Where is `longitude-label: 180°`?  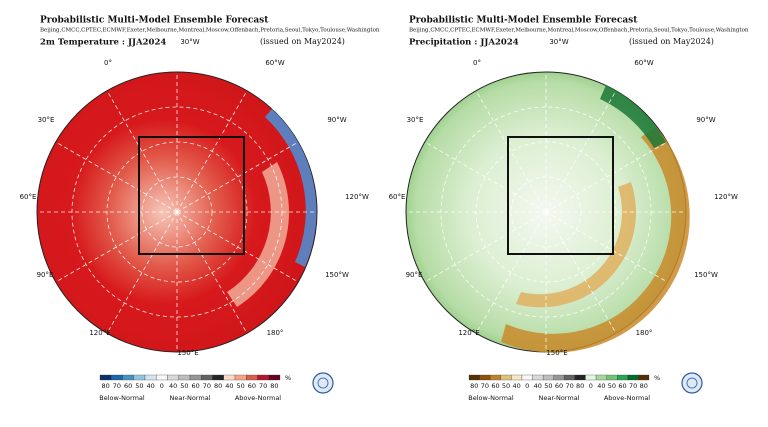
longitude-label: 180° is located at coordinates (644, 333).